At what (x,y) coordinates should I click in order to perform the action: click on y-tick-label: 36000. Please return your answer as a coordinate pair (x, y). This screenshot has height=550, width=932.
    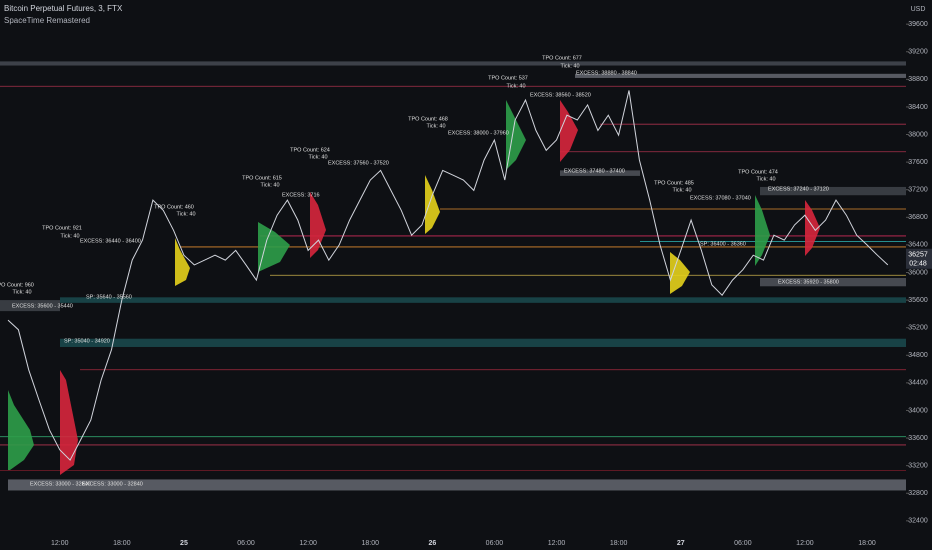
    Looking at the image, I should click on (918, 272).